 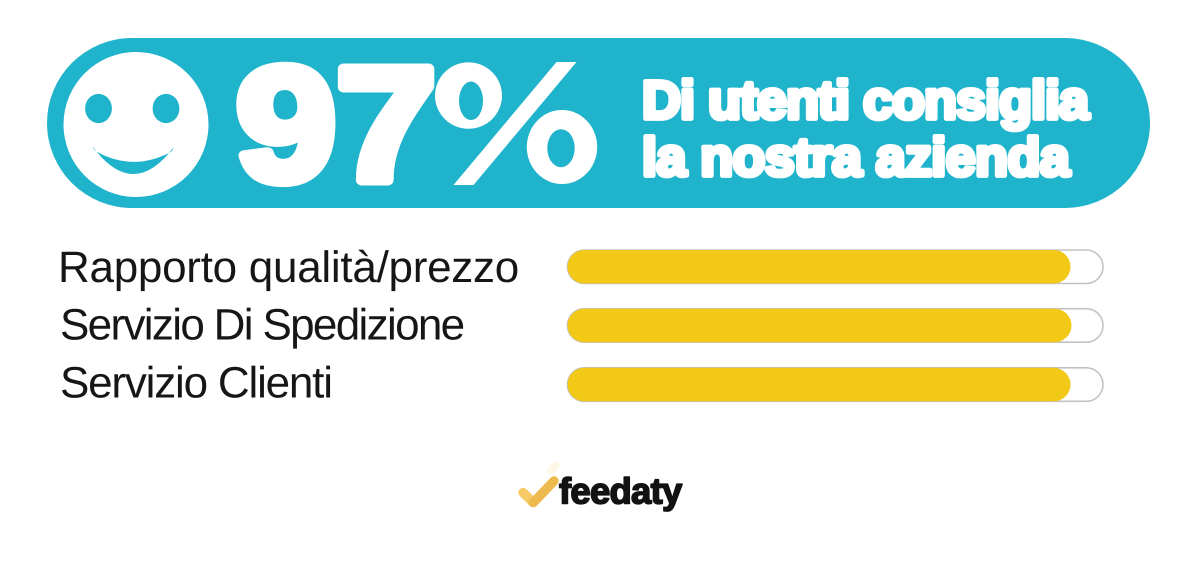 I want to click on svg-text: Servizio Clienti, so click(x=196, y=383).